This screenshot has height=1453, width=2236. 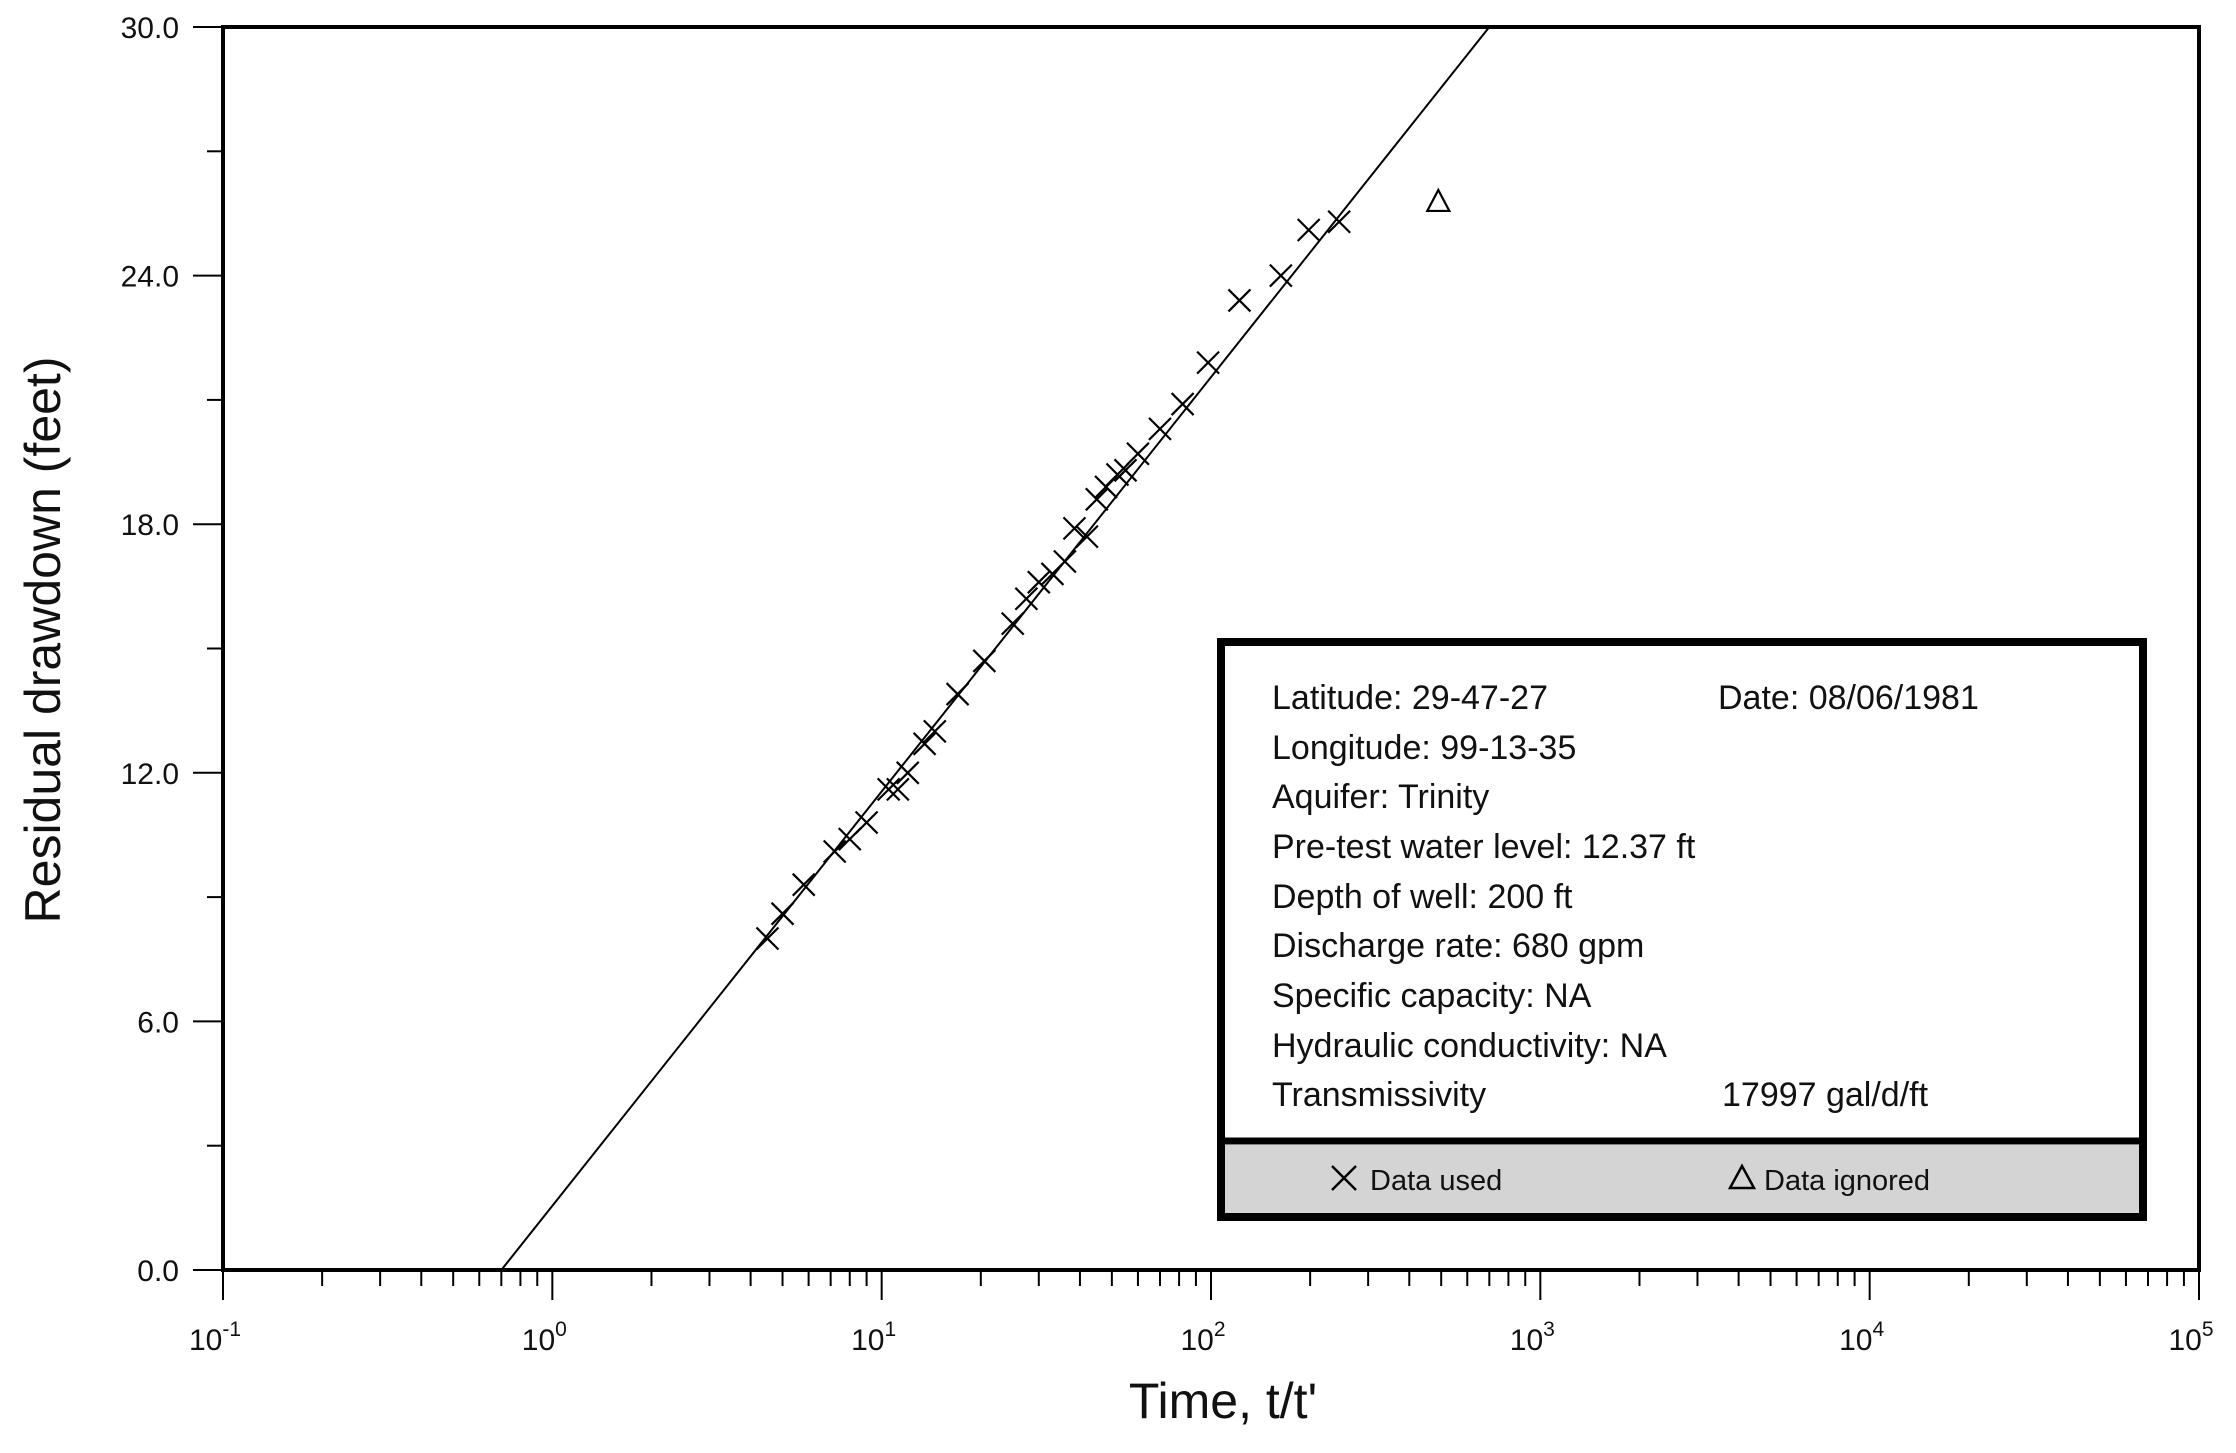 What do you see at coordinates (1458, 946) in the screenshot?
I see `discharge-rate-text: Discharge rate: 680 gpm` at bounding box center [1458, 946].